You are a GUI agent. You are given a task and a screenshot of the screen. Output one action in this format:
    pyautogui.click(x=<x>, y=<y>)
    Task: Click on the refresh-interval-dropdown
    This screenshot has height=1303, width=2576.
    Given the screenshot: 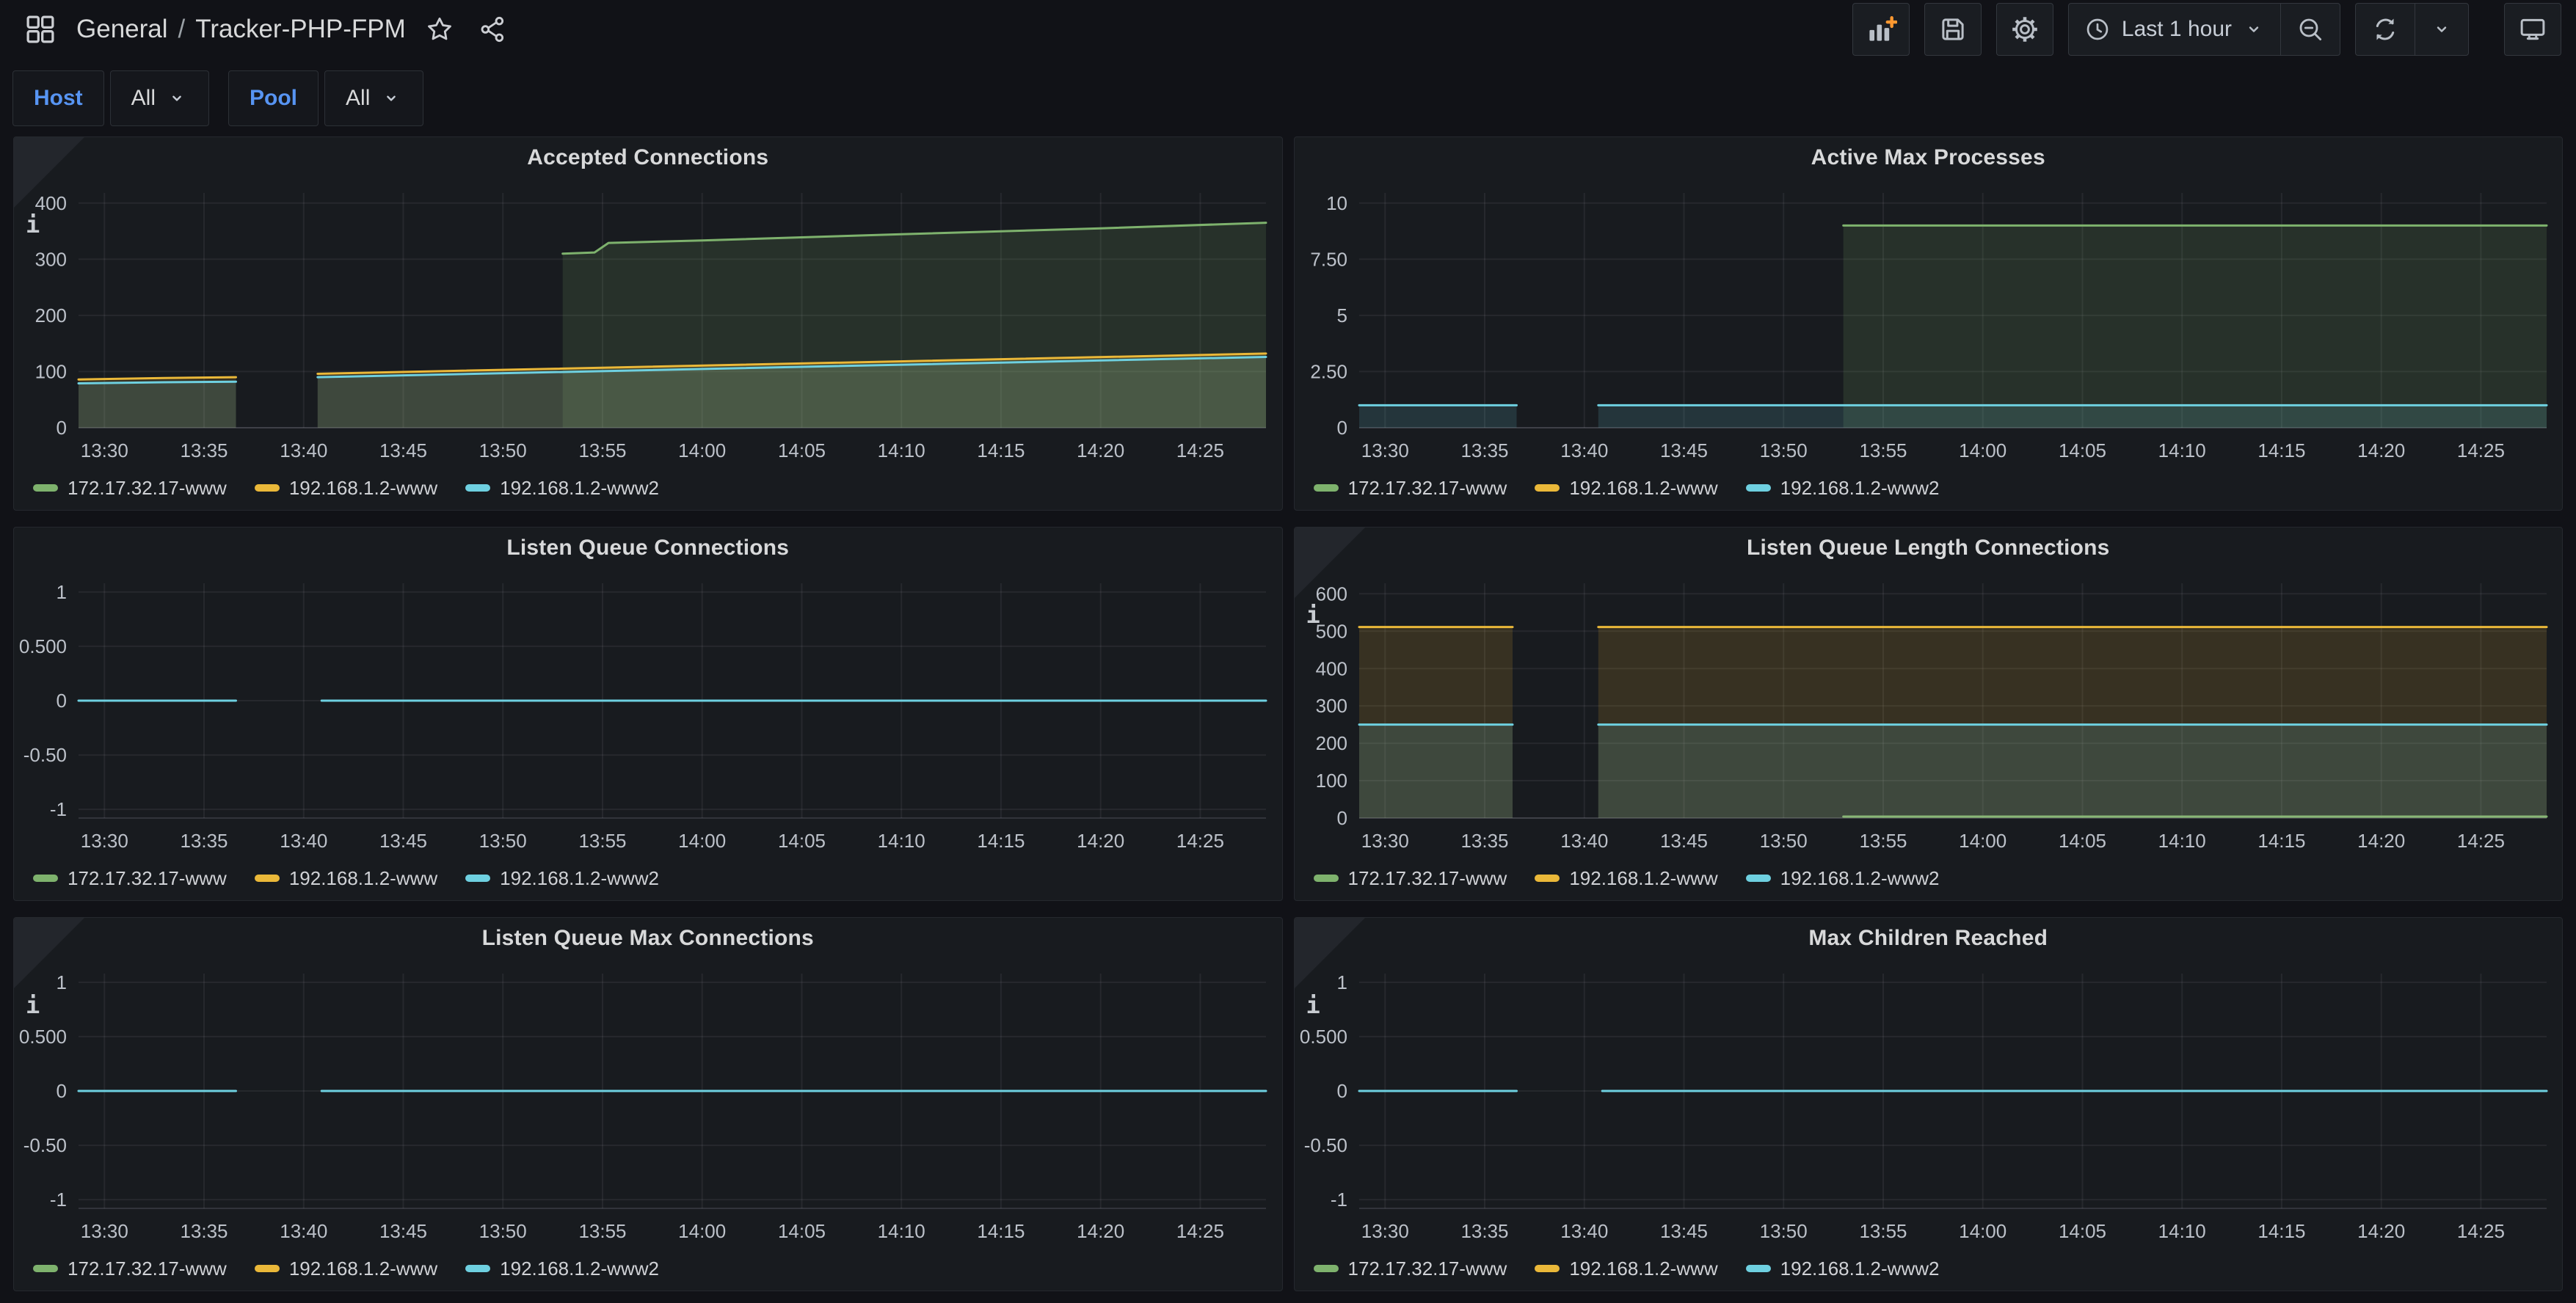 What is the action you would take?
    pyautogui.click(x=2441, y=29)
    